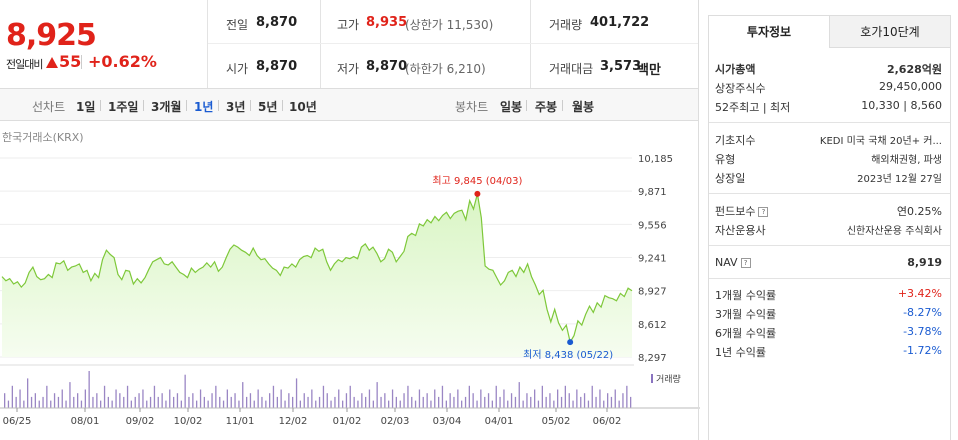  I want to click on chart-toolbar: 선차트 1일 1주일 3개월 1년 3년 5년 10년 봉차트 일봉 주봉 월봉, so click(349, 104).